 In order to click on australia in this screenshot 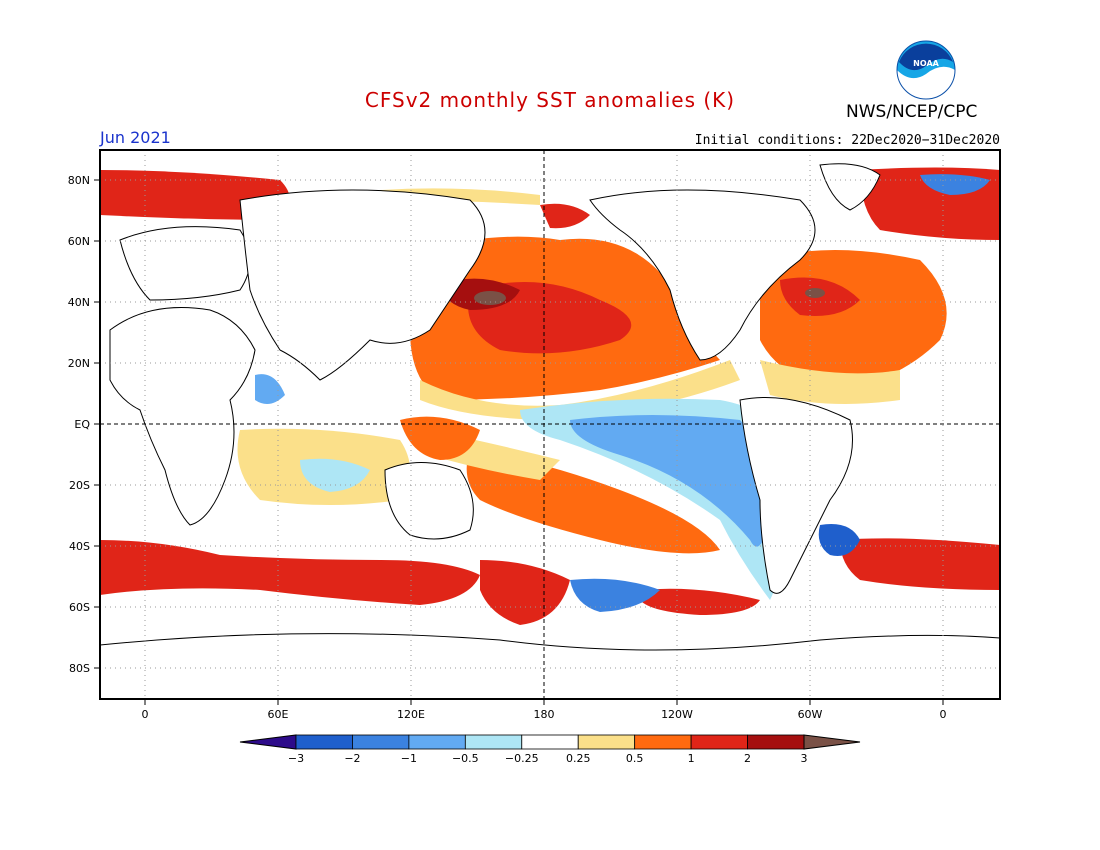, I will do `click(429, 501)`.